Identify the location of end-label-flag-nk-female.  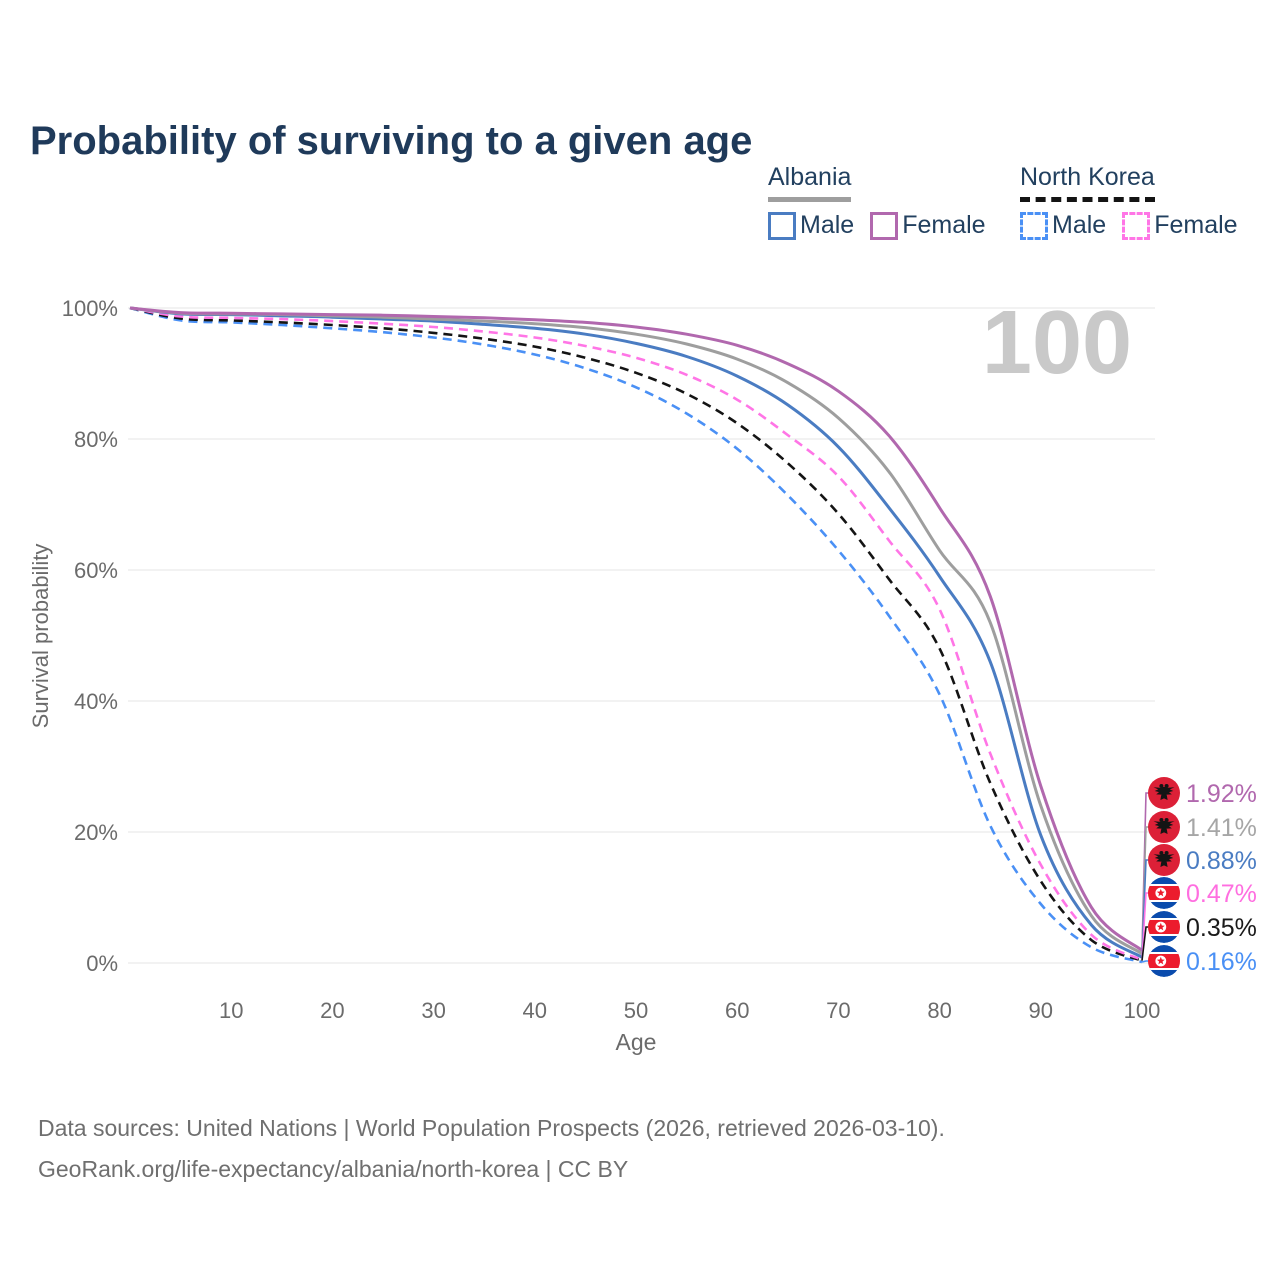
(1164, 893).